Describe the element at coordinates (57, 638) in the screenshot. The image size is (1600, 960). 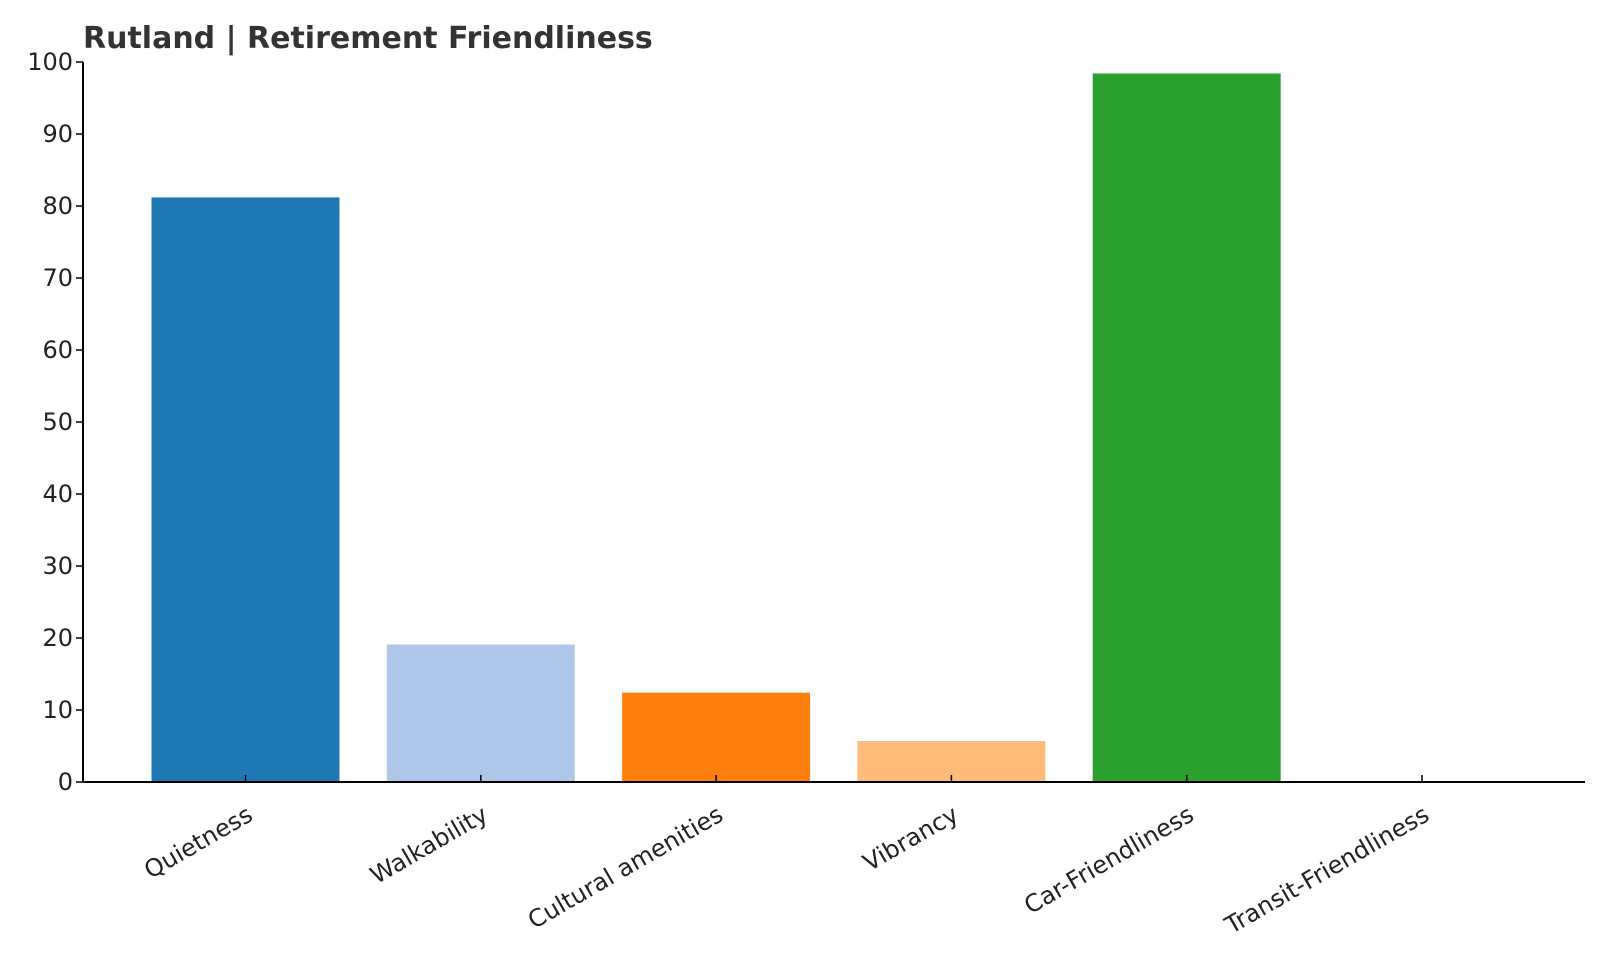
I see `y-tick-label: 20` at that location.